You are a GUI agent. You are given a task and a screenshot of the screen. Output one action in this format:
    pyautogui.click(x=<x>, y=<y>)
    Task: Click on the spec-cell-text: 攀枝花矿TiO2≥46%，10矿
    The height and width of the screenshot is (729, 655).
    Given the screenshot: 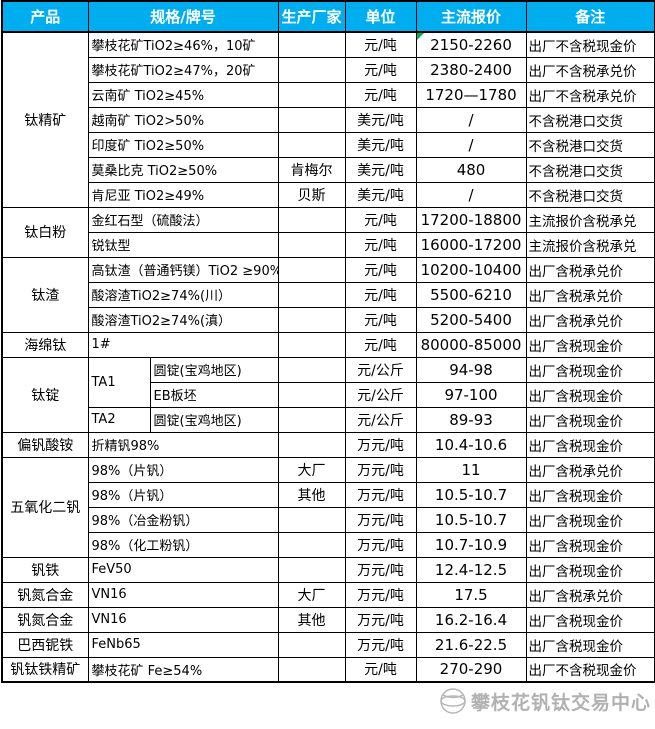 What is the action you would take?
    pyautogui.click(x=173, y=47)
    